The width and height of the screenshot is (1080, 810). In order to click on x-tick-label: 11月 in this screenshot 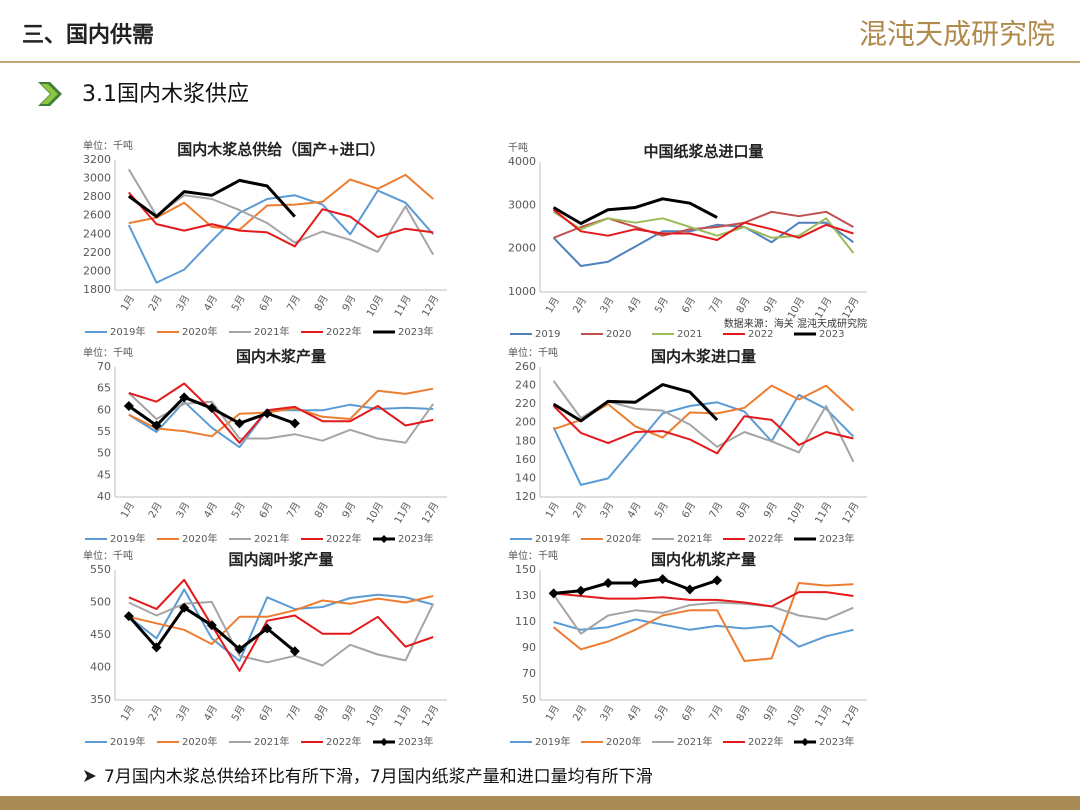, I will do `click(403, 306)`.